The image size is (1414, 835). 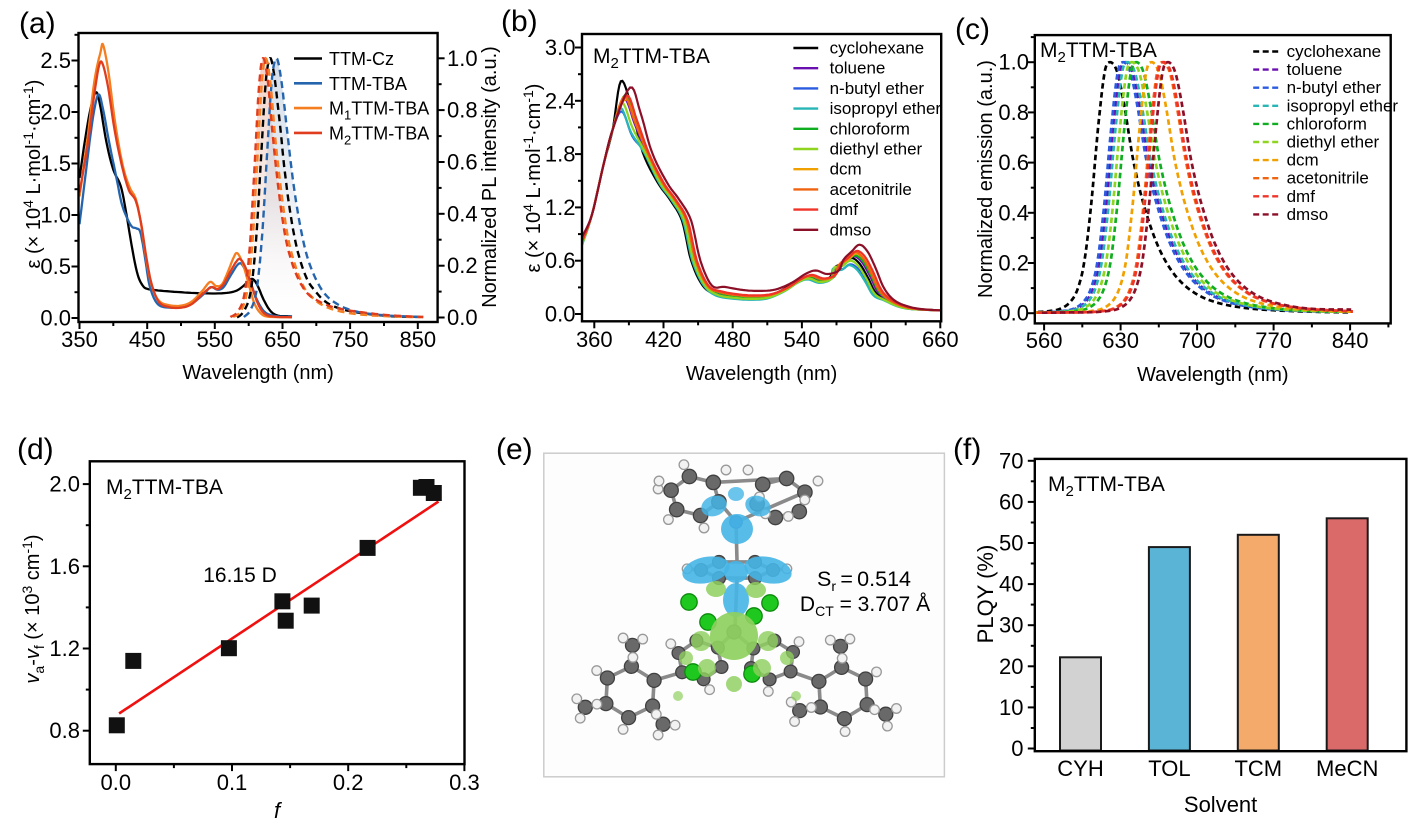 I want to click on svg-text: 550, so click(x=214, y=339).